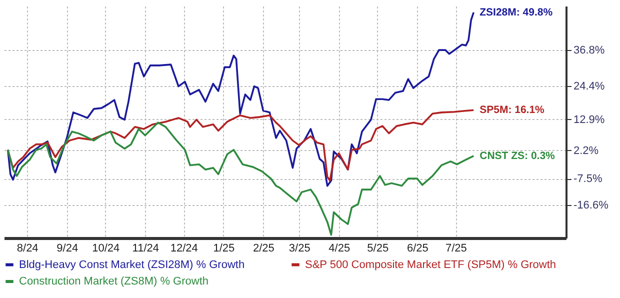 This screenshot has height=298, width=620. I want to click on x-tick-label: 10/24, so click(106, 248).